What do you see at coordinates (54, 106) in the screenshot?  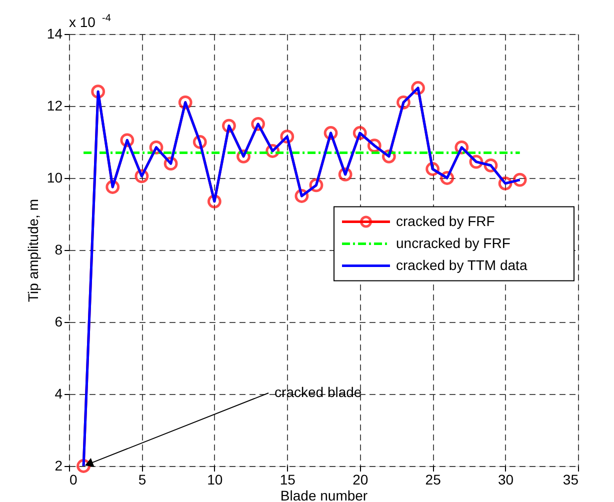 I see `y-tick-label: 12` at bounding box center [54, 106].